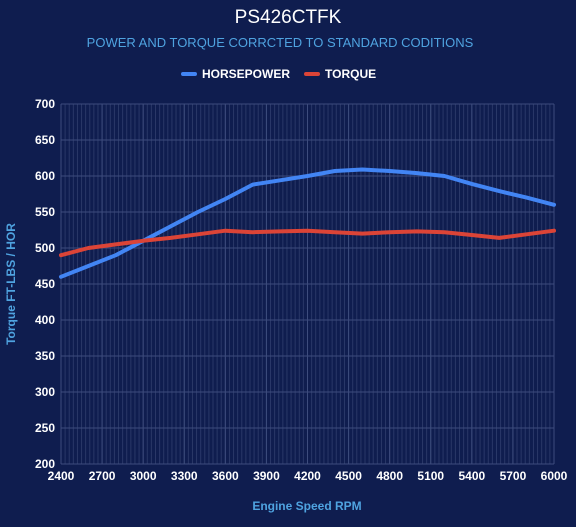 This screenshot has width=576, height=527. Describe the element at coordinates (45, 140) in the screenshot. I see `y-tick-label: 650` at that location.